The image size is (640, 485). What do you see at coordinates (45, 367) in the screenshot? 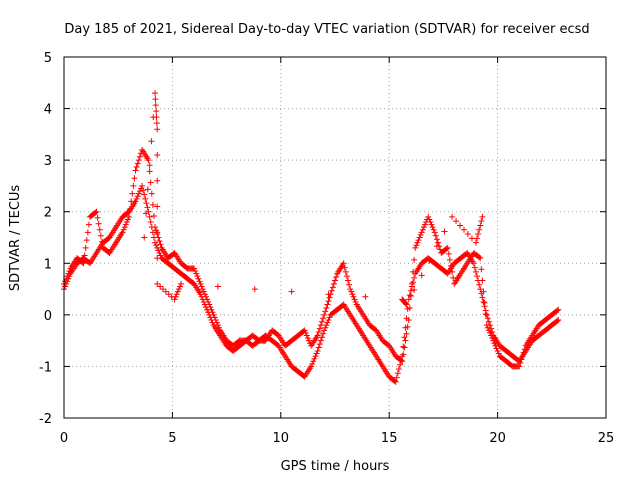
I see `y-tick-label: -1` at bounding box center [45, 367].